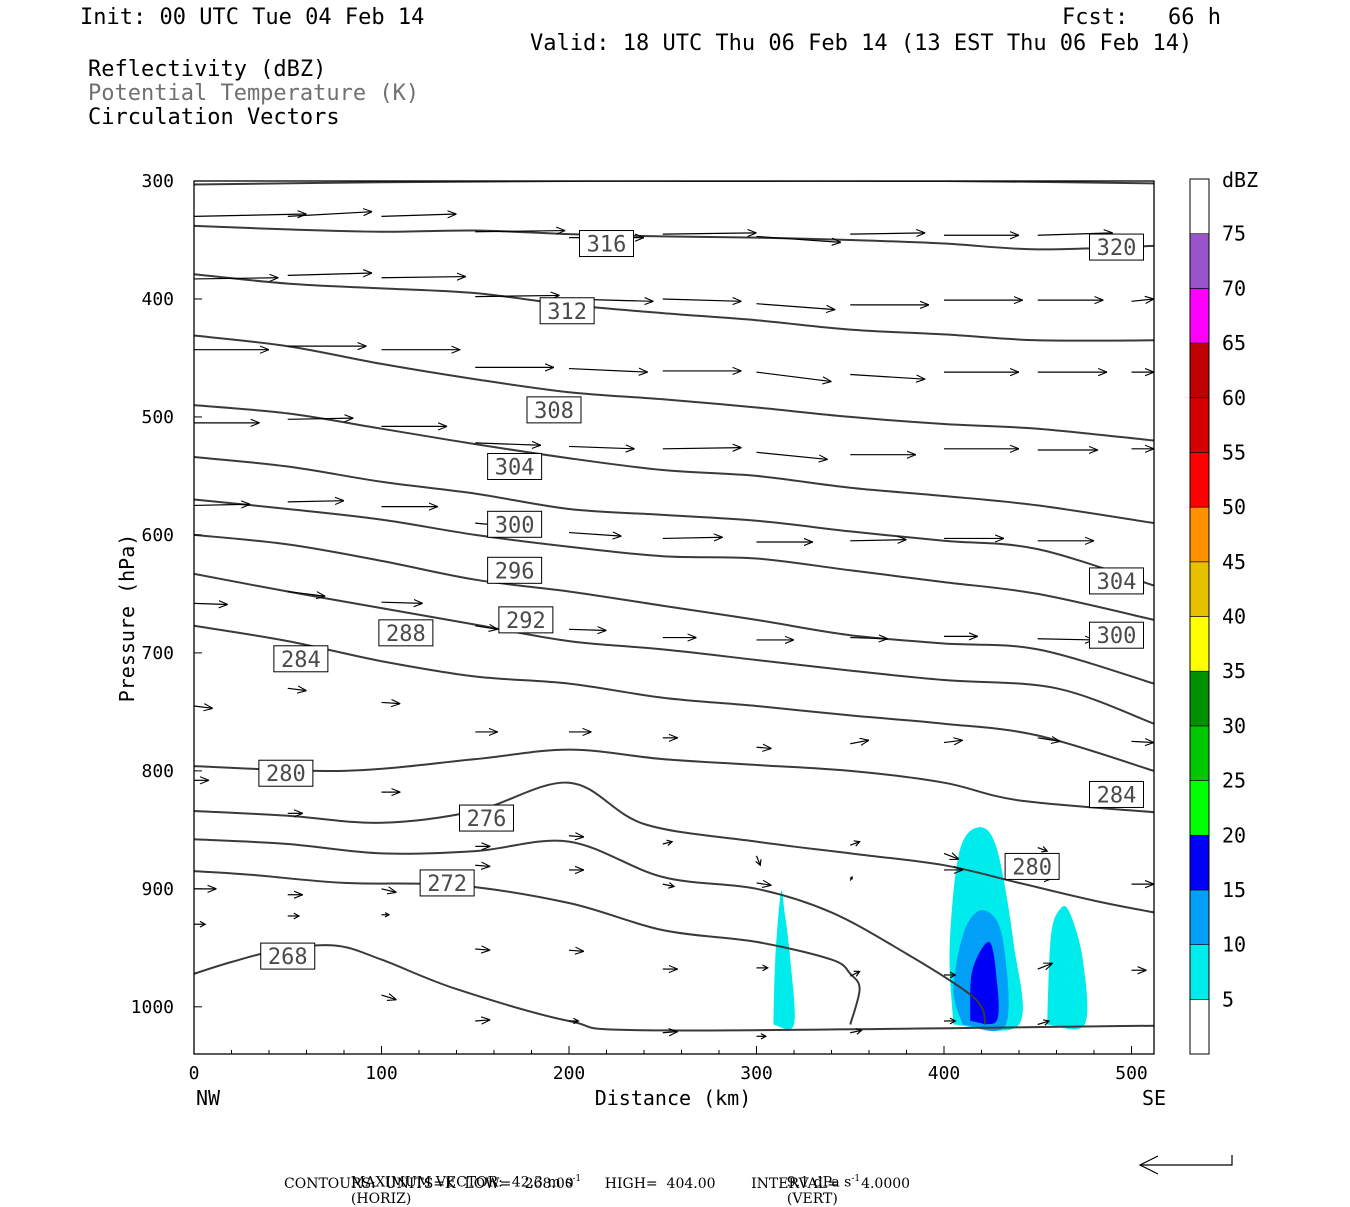  Describe the element at coordinates (984, 983) in the screenshot. I see `reflectivity-cell-15dbz` at that location.